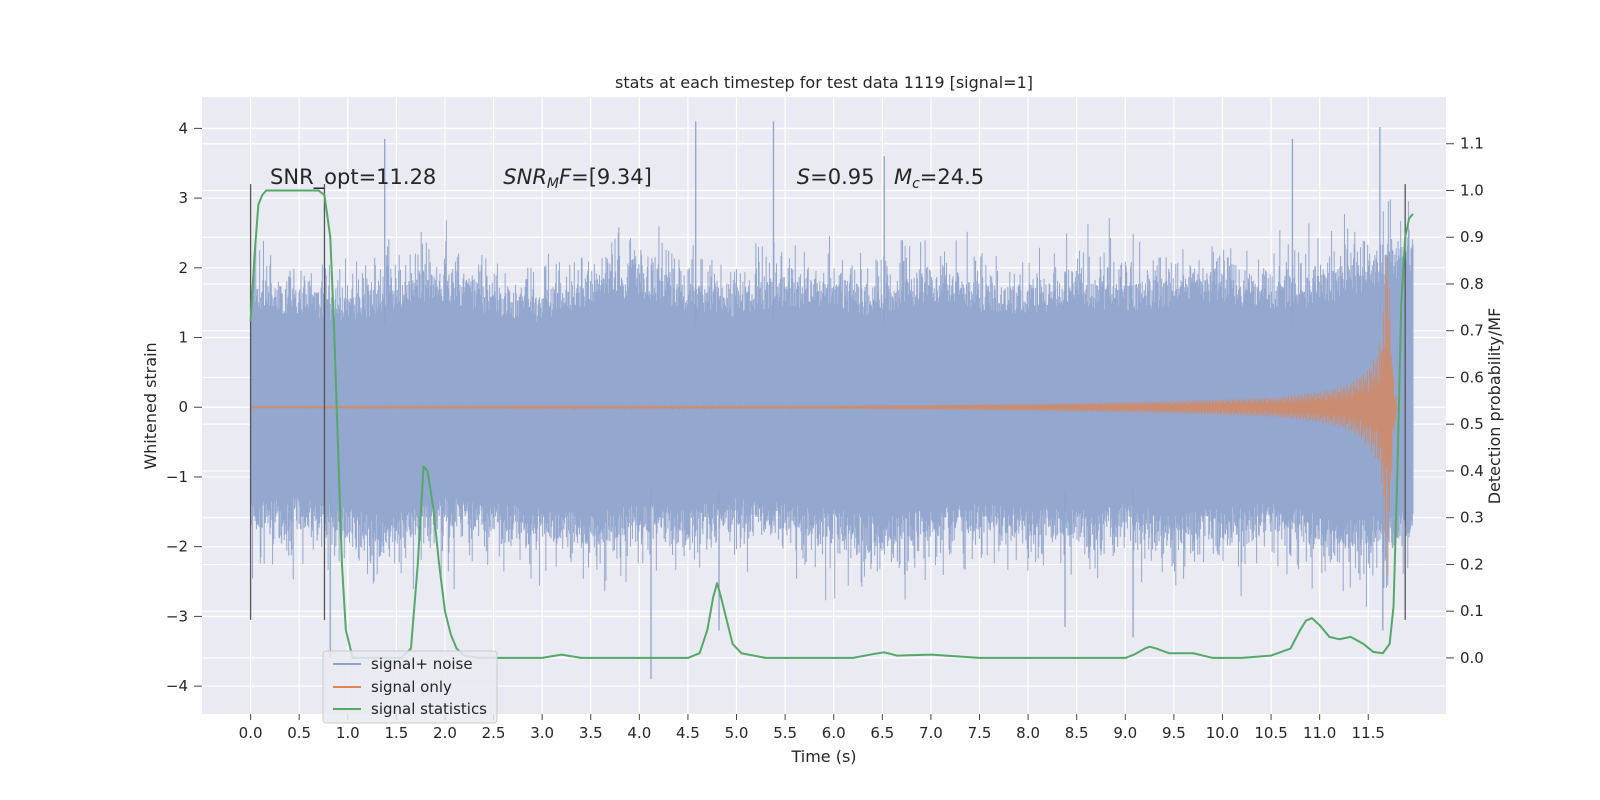  What do you see at coordinates (1472, 237) in the screenshot?
I see `y2-tick-label: 0.9` at bounding box center [1472, 237].